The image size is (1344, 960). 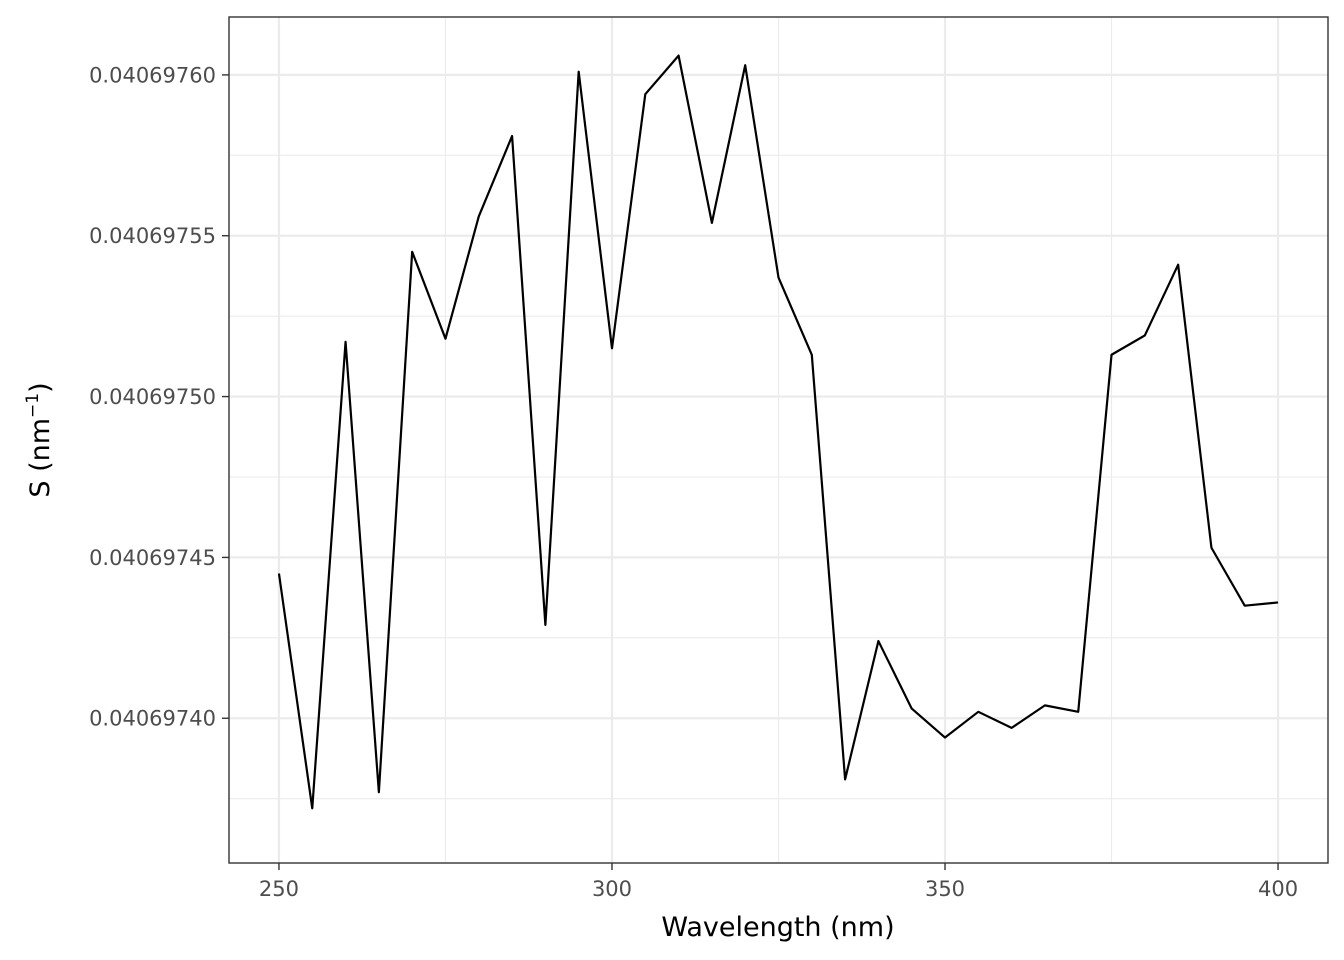 What do you see at coordinates (33, 405) in the screenshot?
I see `y-axis-title-superscript: −1` at bounding box center [33, 405].